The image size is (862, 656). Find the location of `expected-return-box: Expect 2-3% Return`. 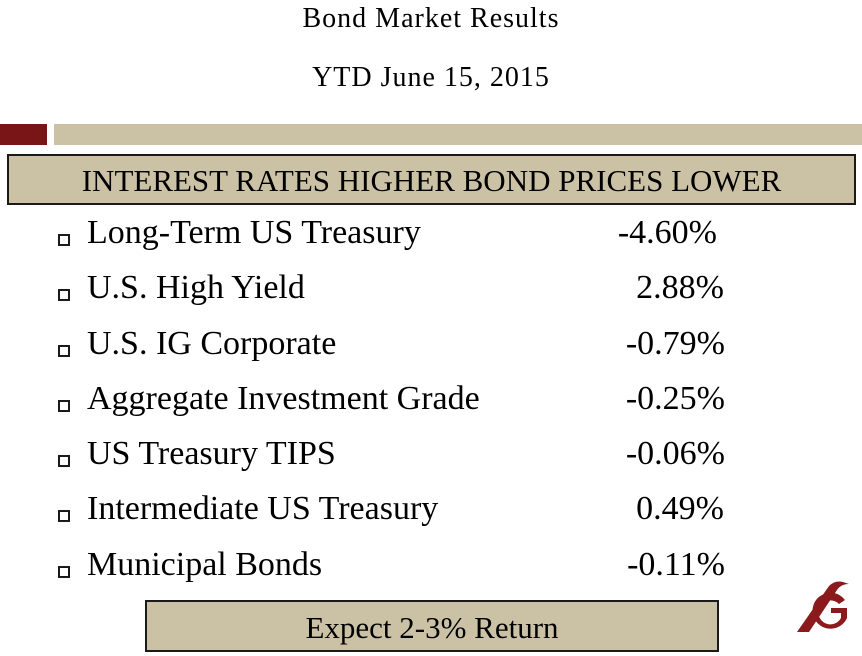

expected-return-box: Expect 2-3% Return is located at coordinates (432, 626).